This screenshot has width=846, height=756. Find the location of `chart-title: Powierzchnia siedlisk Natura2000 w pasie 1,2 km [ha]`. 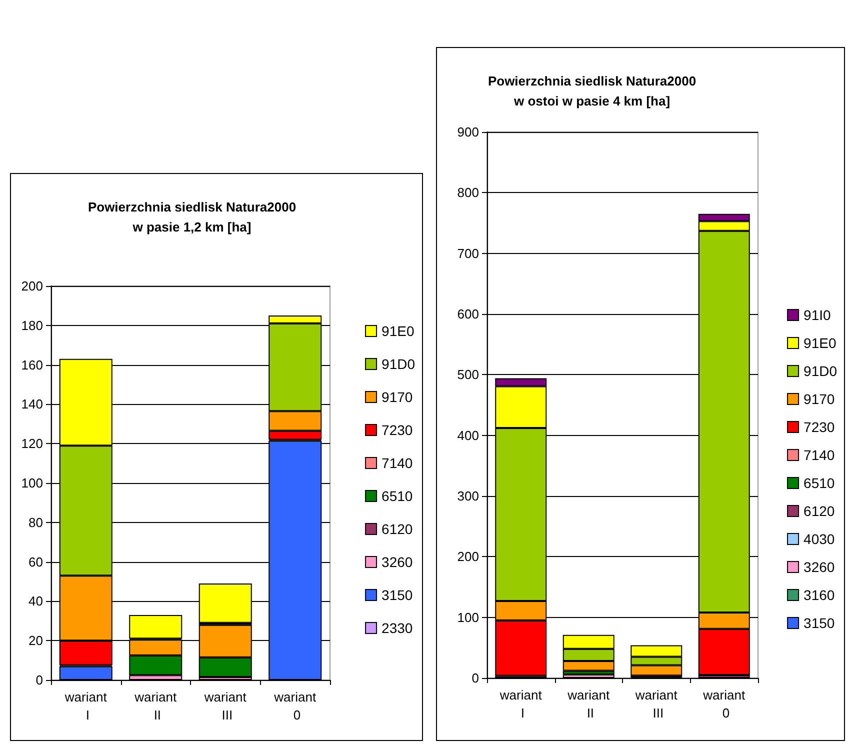

chart-title: Powierzchnia siedlisk Natura2000 w pasie 1,2 km [ha] is located at coordinates (192, 217).